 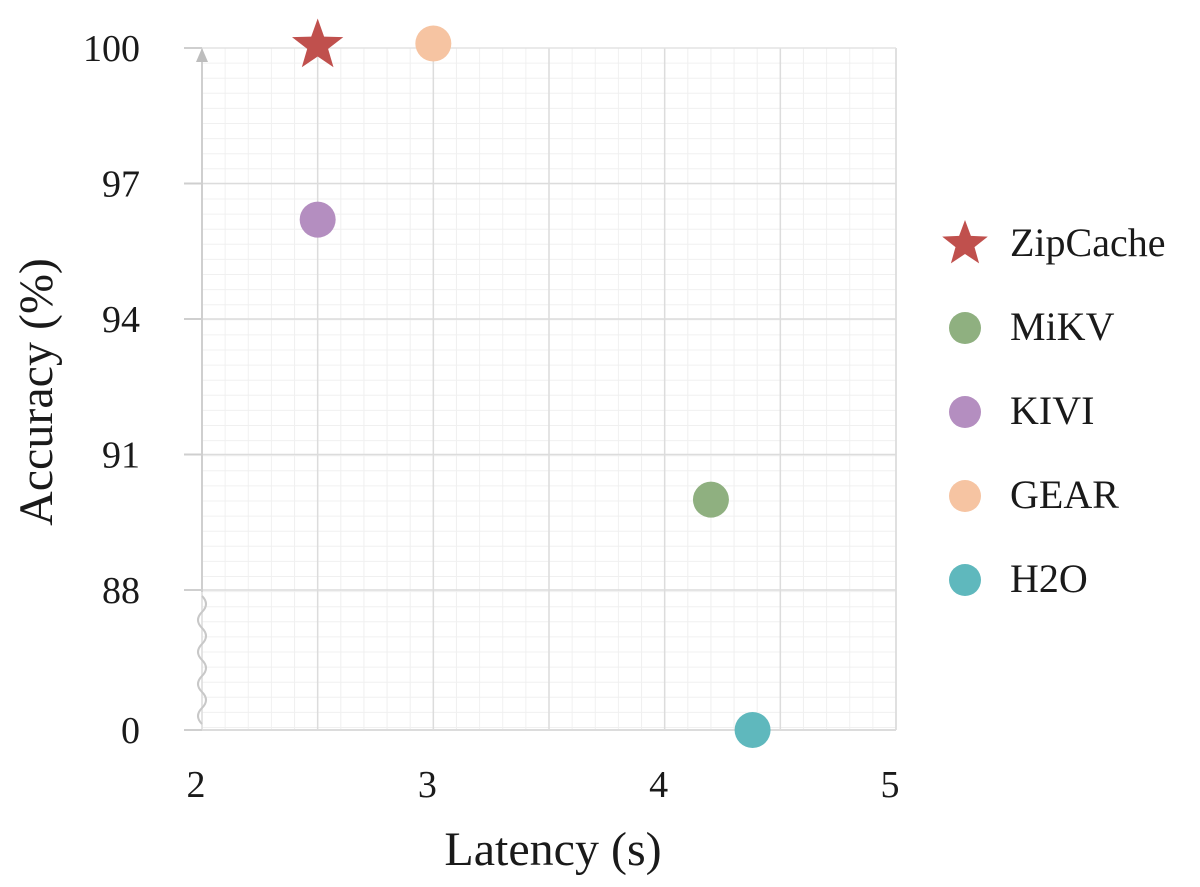 I want to click on y-tick-label: 100, so click(x=111, y=49).